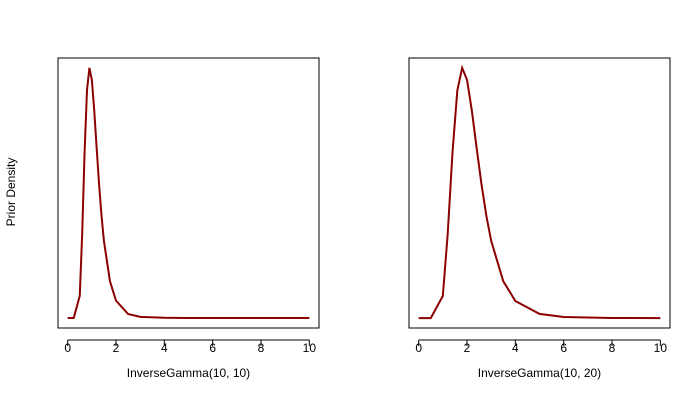 The width and height of the screenshot is (700, 400). What do you see at coordinates (11, 192) in the screenshot?
I see `y-axis-label: Prior Density` at bounding box center [11, 192].